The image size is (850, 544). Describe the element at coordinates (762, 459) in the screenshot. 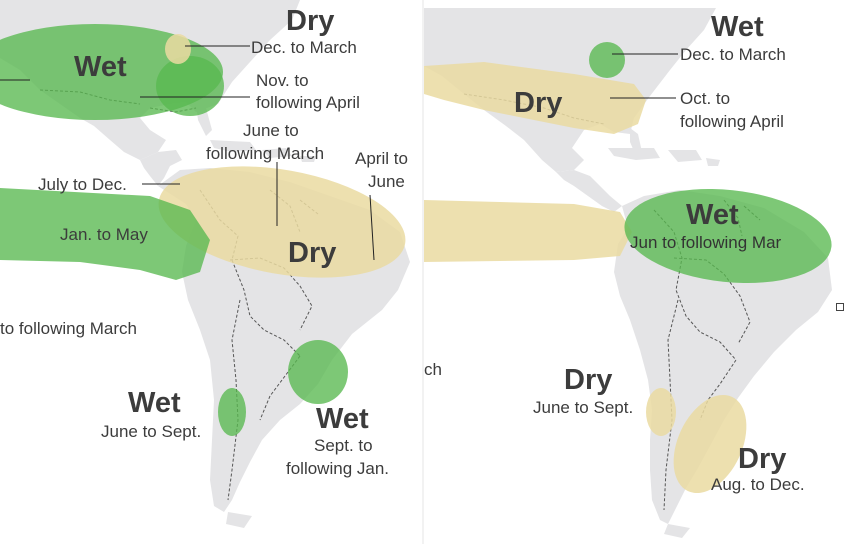

I see `label-dry-se: Dry` at that location.